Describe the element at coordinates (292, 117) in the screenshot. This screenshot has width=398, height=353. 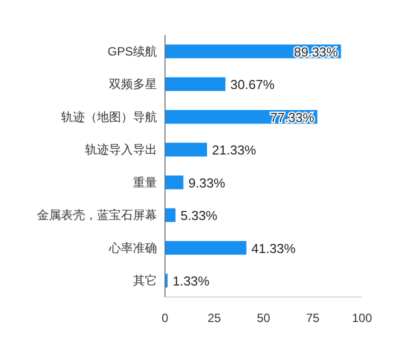
I see `data-label: 77.33%` at that location.